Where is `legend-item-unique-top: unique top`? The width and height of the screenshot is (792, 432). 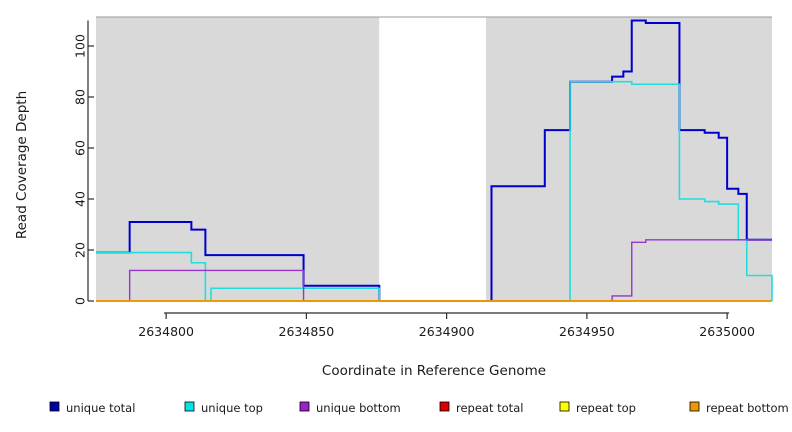 legend-item-unique-top: unique top is located at coordinates (223, 408).